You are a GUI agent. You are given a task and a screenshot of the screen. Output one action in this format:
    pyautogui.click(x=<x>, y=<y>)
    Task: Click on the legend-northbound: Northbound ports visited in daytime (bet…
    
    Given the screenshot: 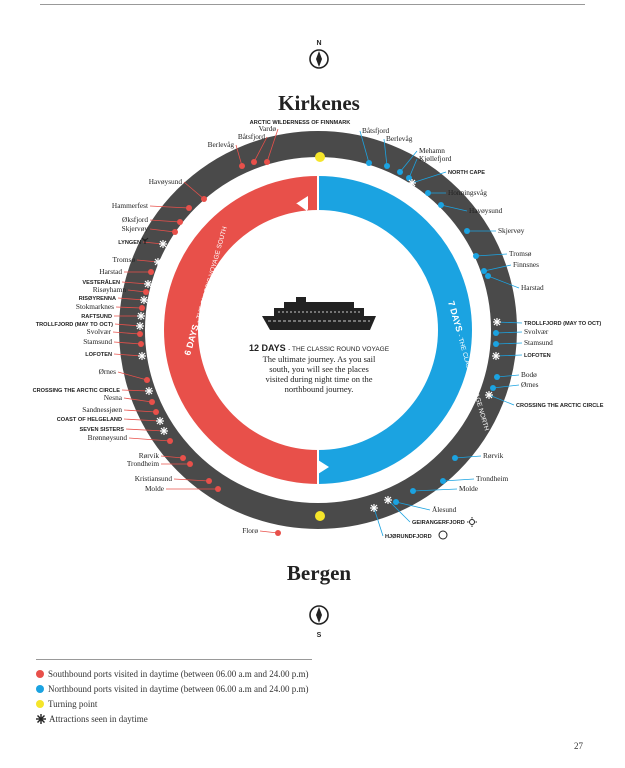 What is the action you would take?
    pyautogui.click(x=172, y=689)
    